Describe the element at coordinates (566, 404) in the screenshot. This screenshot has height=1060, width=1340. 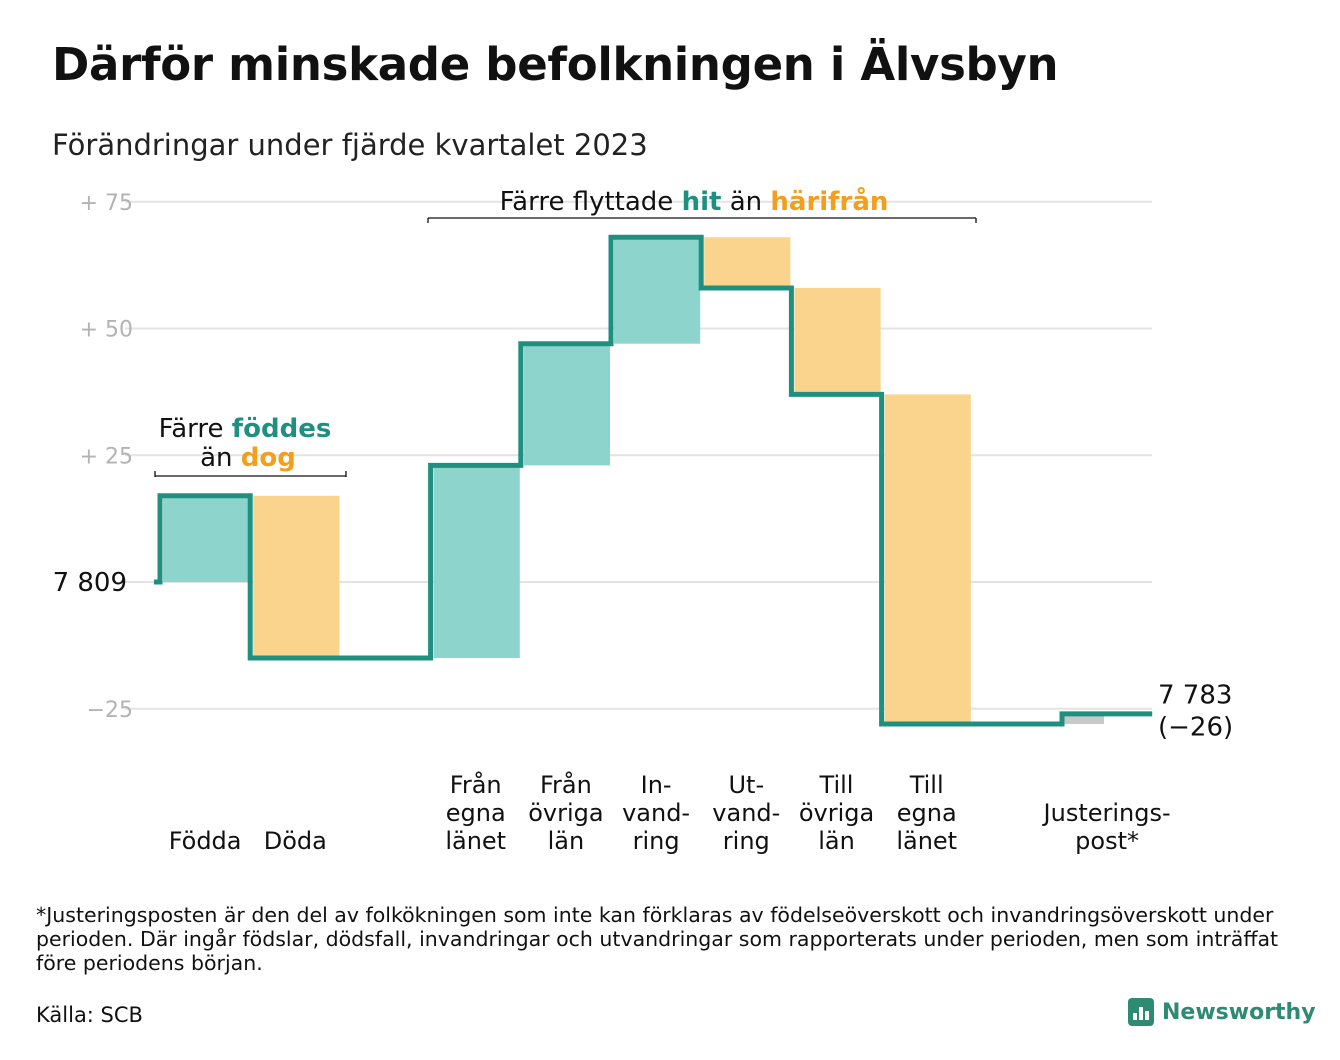
I see `bar-fran-ovriga-lan` at that location.